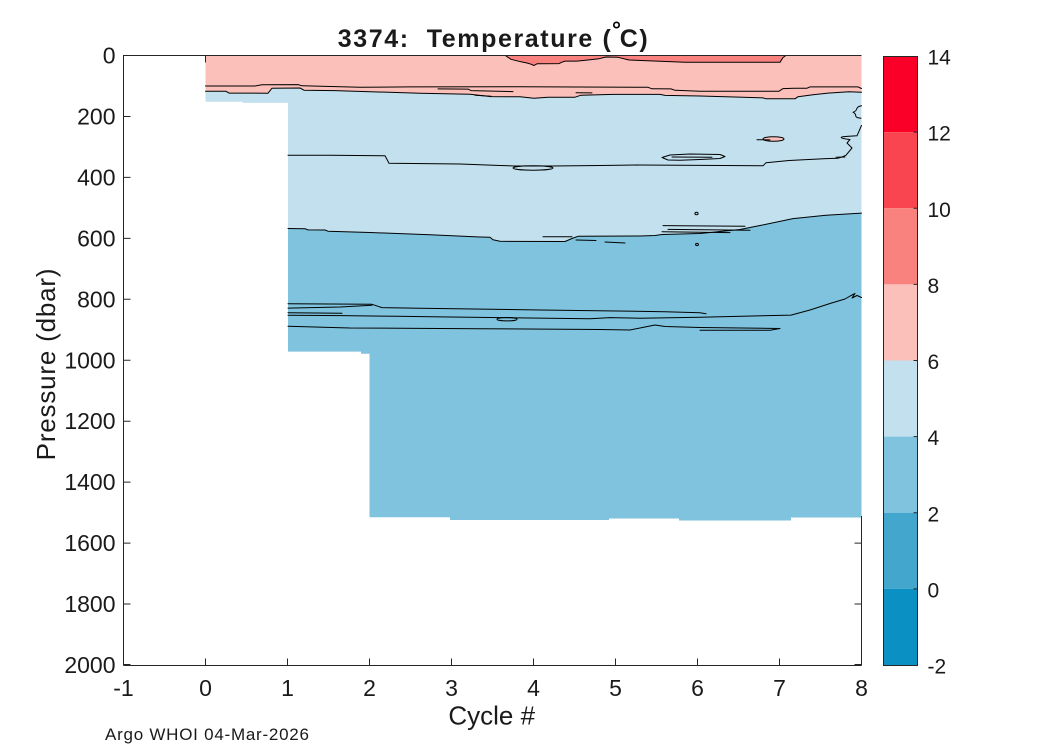 This screenshot has height=750, width=1050. What do you see at coordinates (123, 688) in the screenshot?
I see `svg-text: -1` at bounding box center [123, 688].